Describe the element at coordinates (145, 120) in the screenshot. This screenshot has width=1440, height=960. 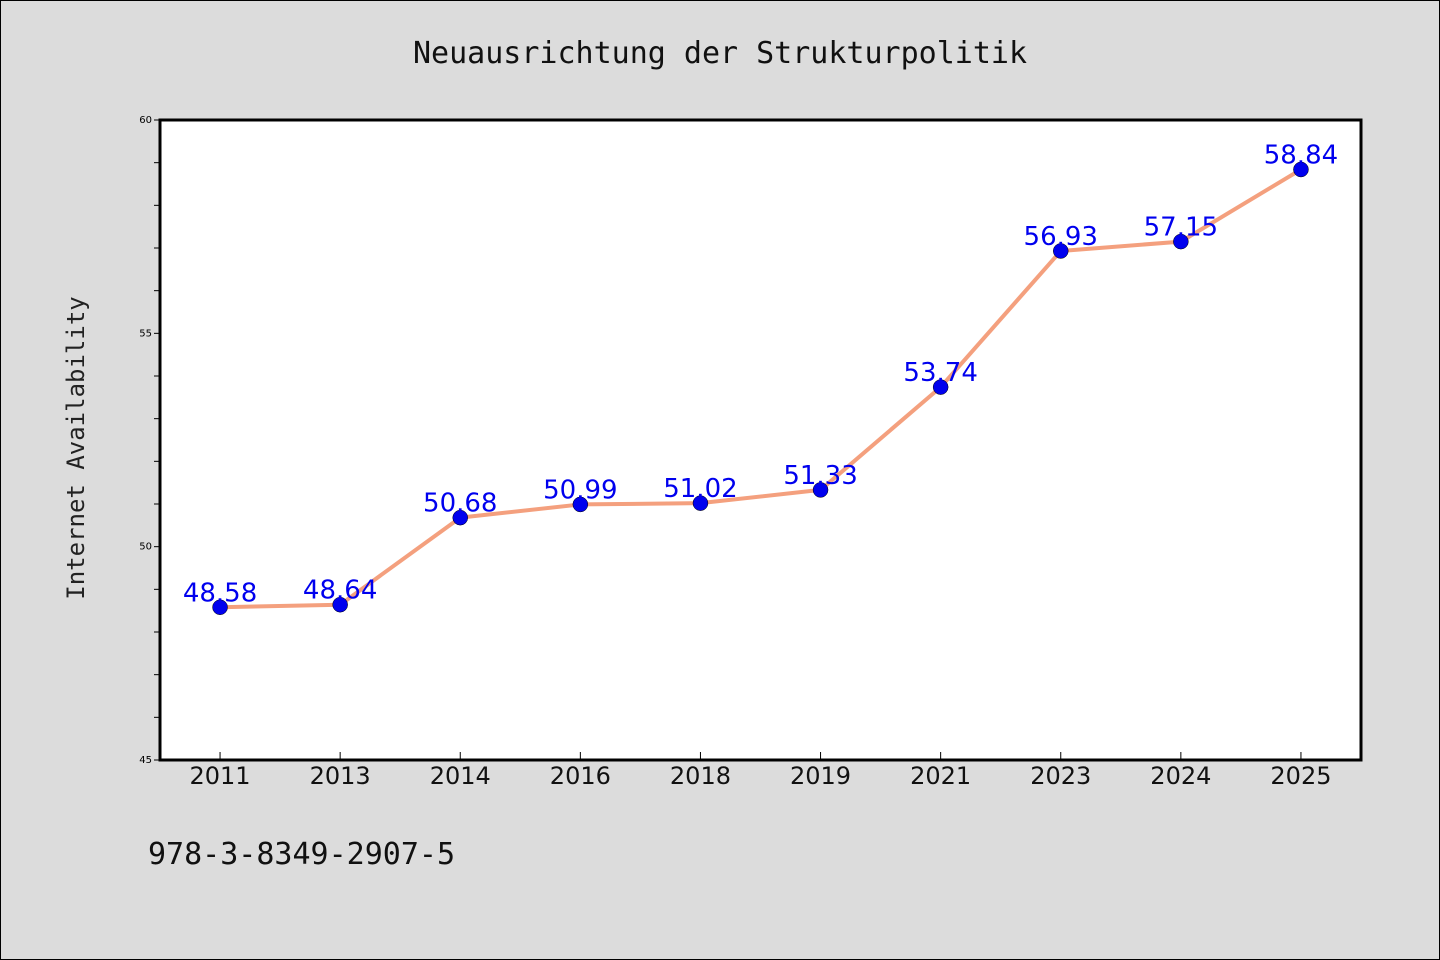
I see `y-tick-label: 60` at that location.